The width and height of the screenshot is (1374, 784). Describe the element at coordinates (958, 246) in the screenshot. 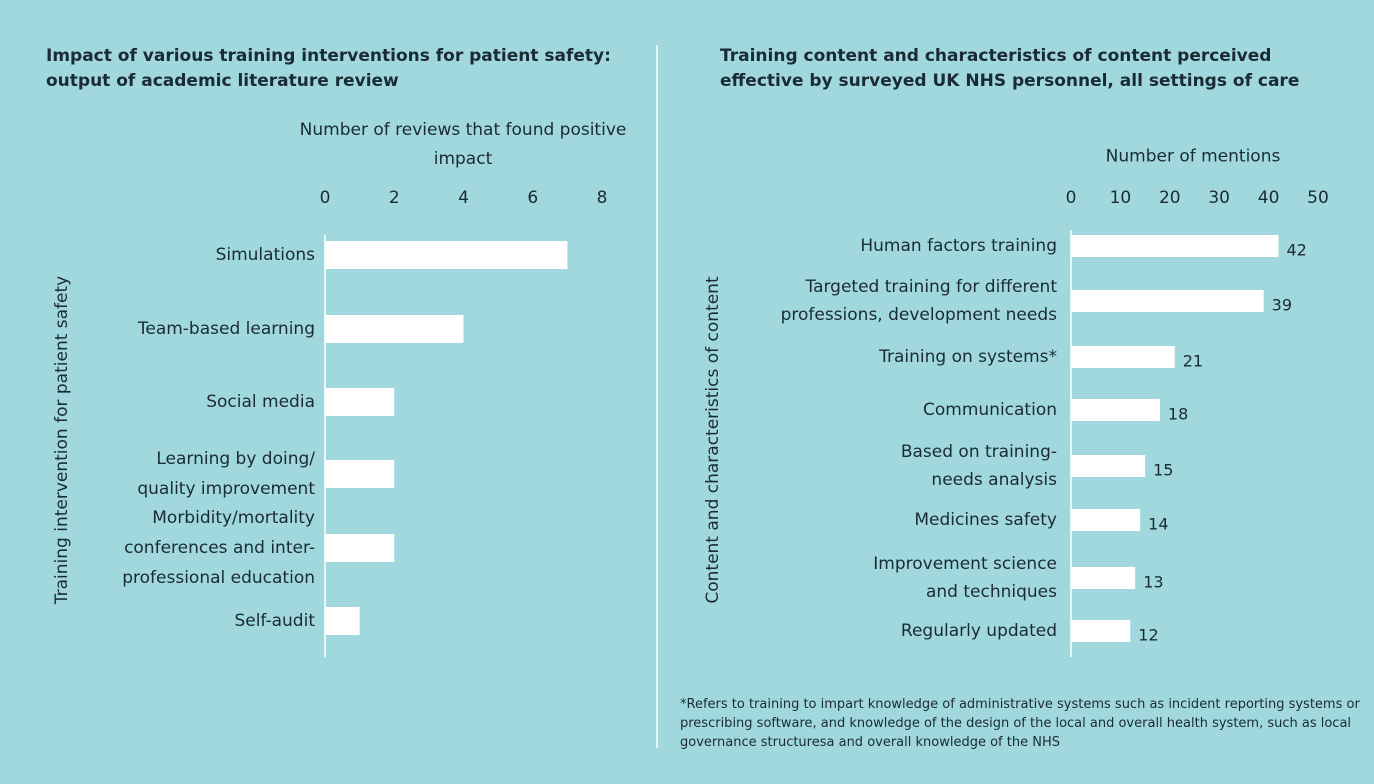

I see `category-label: Human factors training` at that location.